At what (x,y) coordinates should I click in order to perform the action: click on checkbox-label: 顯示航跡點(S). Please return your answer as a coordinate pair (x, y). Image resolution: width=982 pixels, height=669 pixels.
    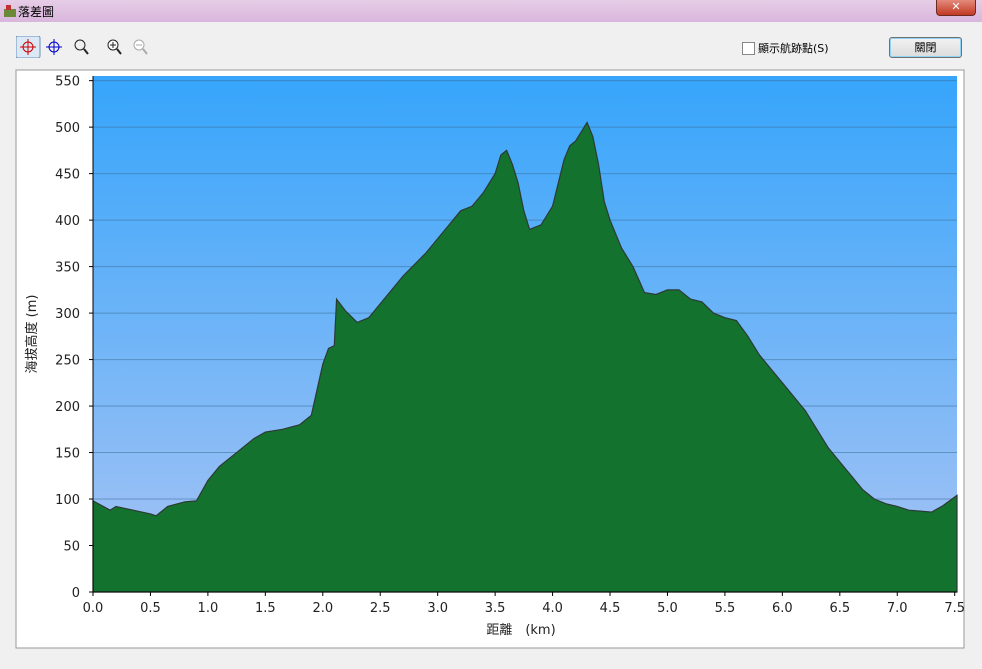
    Looking at the image, I should click on (793, 48).